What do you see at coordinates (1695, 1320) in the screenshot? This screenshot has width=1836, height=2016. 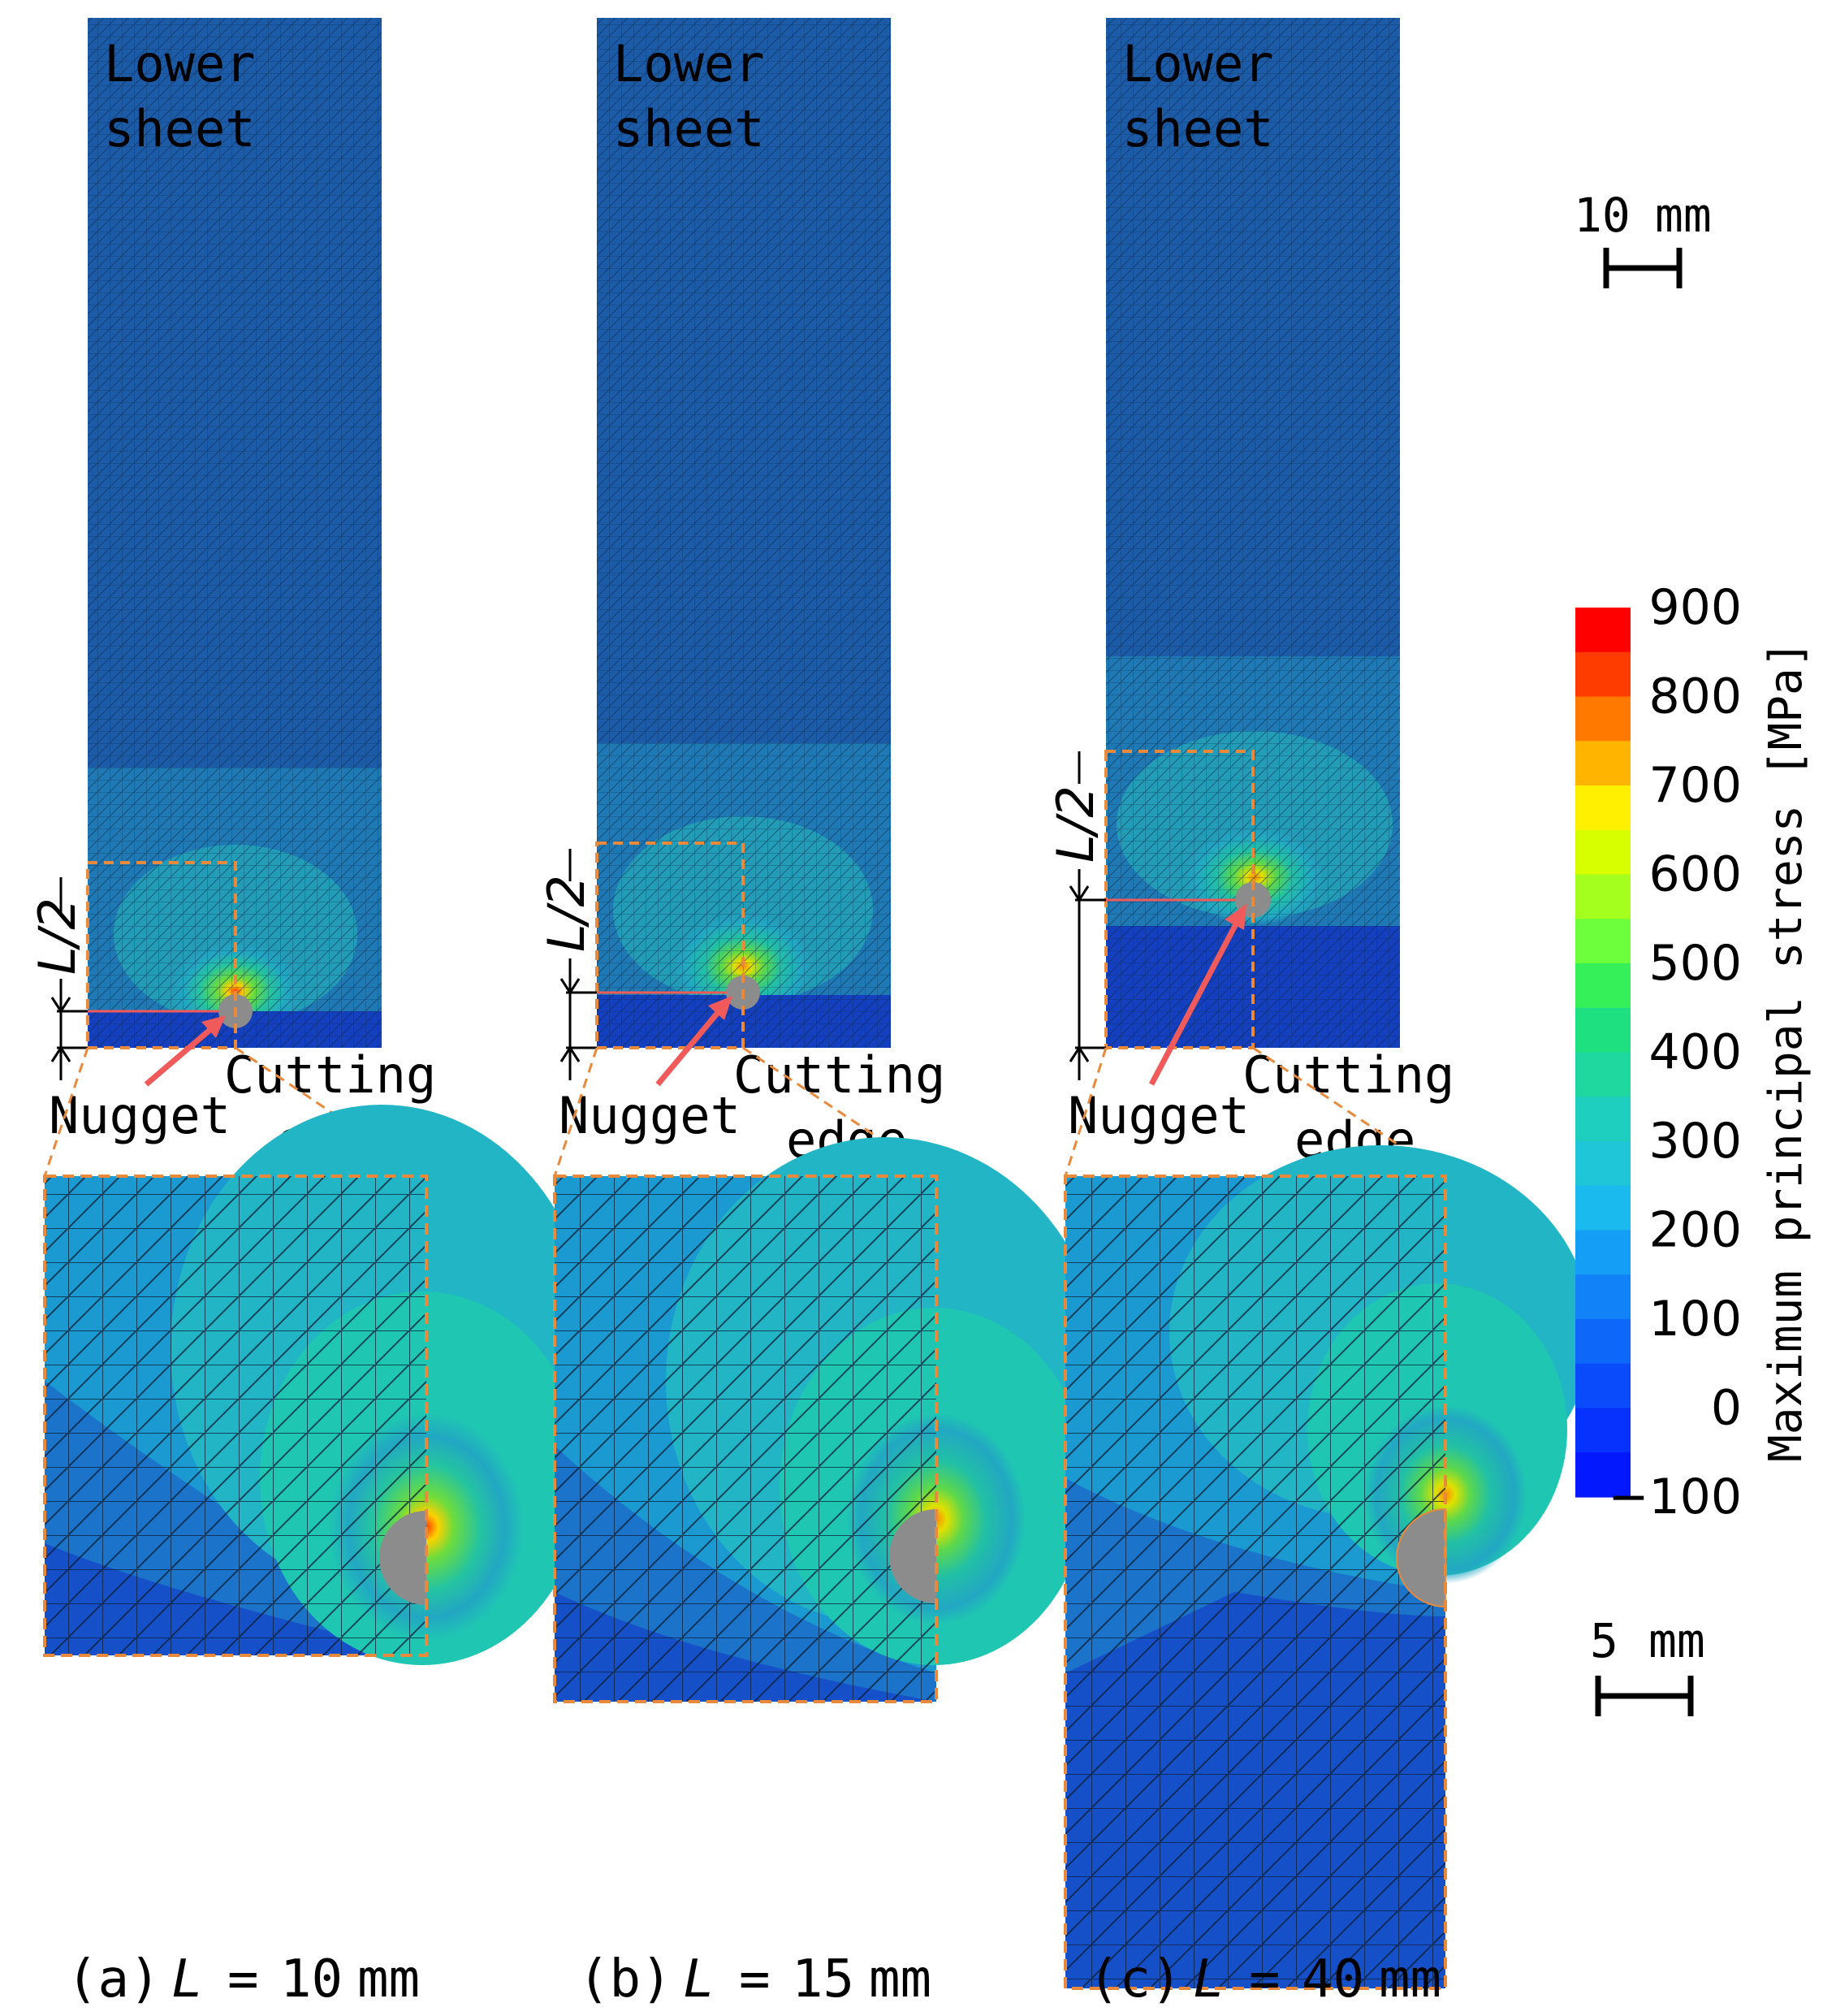 I see `colorbar-tick-label: 100` at bounding box center [1695, 1320].